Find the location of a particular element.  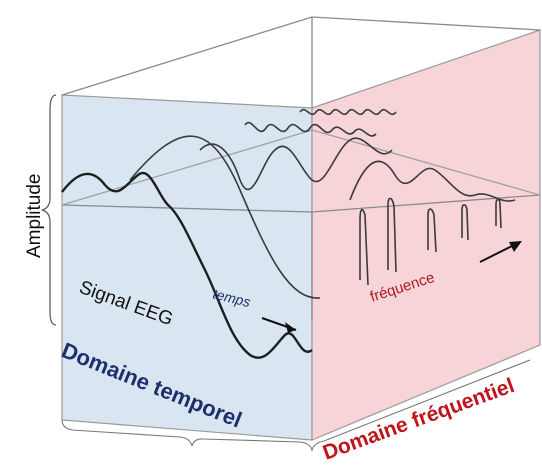

wave-very-high-frequency is located at coordinates (348, 112).